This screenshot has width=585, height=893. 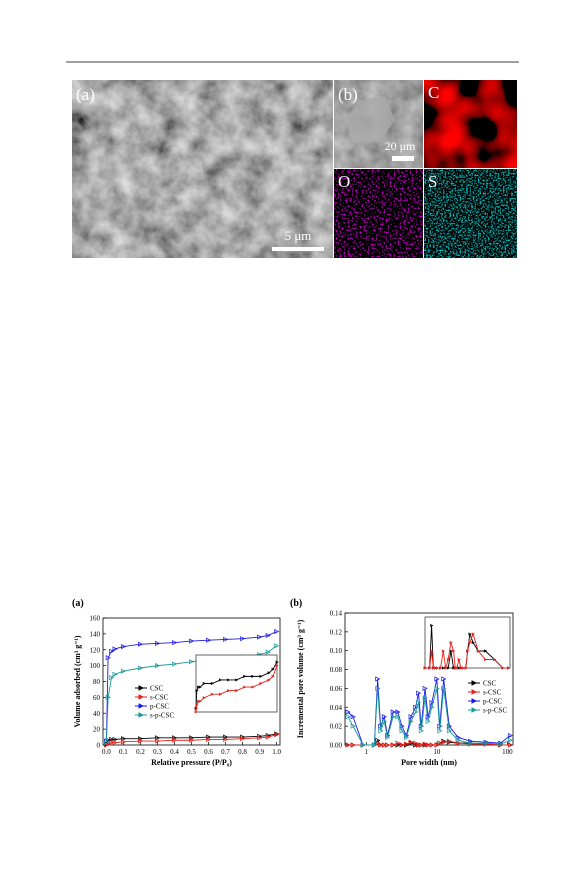 What do you see at coordinates (276, 752) in the screenshot?
I see `x-tick-label: 1.0` at bounding box center [276, 752].